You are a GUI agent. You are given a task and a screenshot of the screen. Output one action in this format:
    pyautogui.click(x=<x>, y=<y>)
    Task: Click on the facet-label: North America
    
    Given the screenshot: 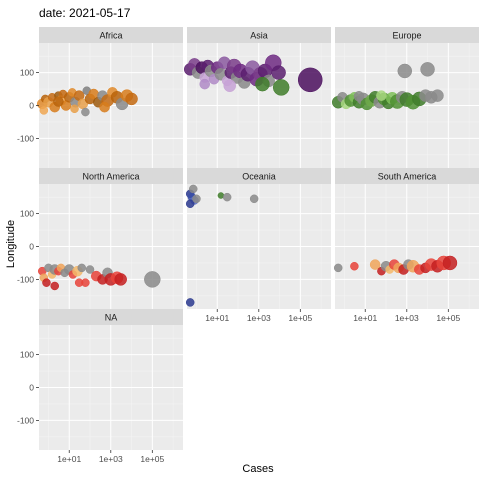 What is the action you would take?
    pyautogui.click(x=110, y=177)
    